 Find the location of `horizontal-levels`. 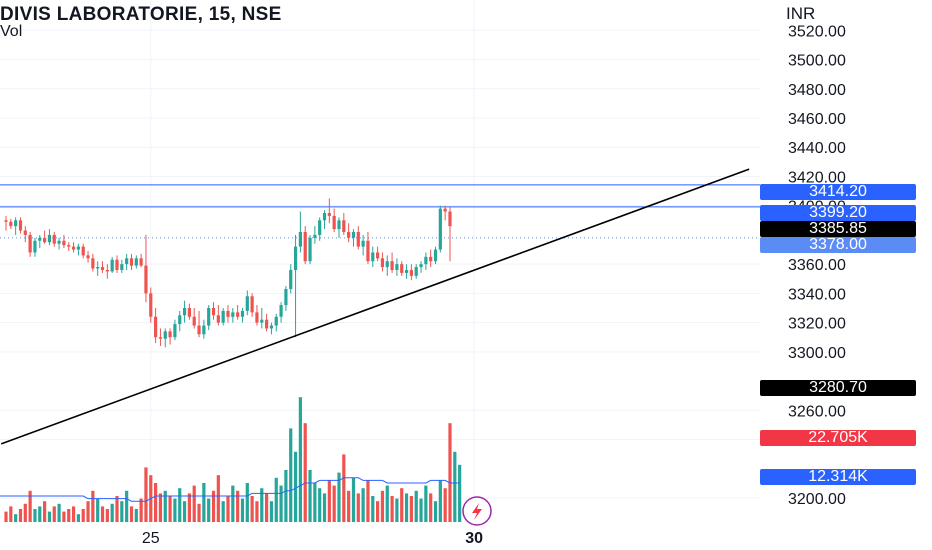

horizontal-levels is located at coordinates (380, 211).